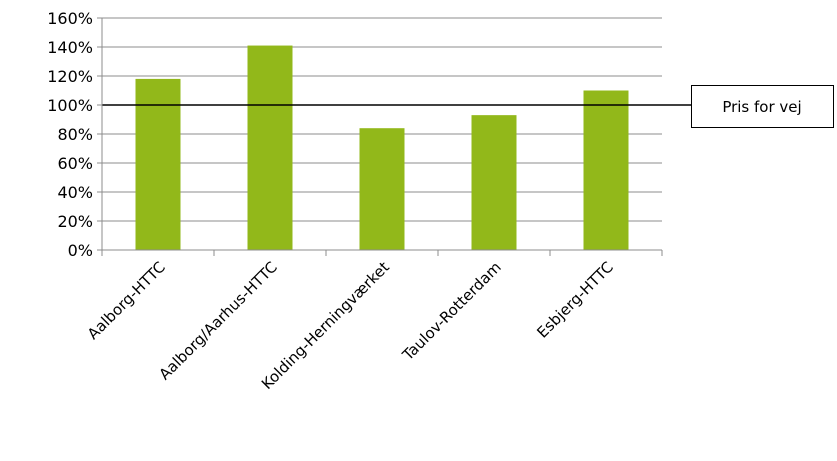 This screenshot has height=461, width=837. I want to click on x-category-label: Aalborg/Aarhus-HTTC, so click(217, 320).